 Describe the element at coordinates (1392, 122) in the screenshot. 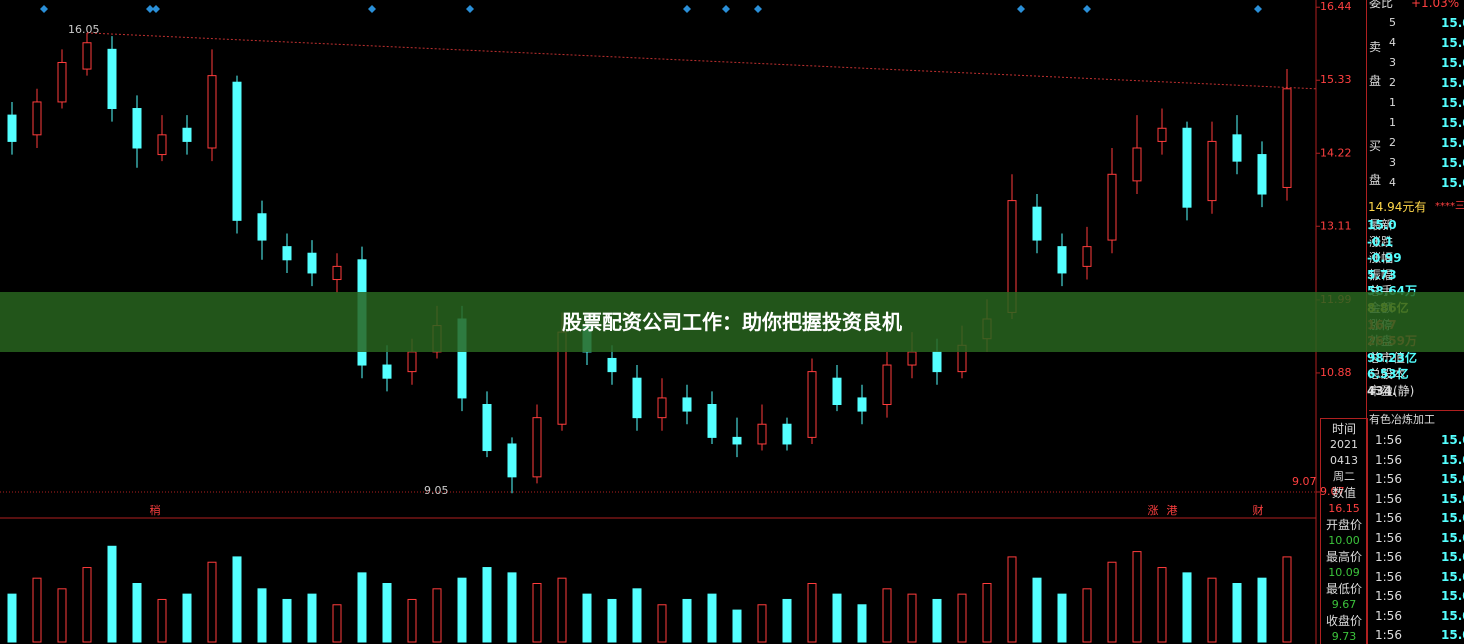

I see `level: 1` at that location.